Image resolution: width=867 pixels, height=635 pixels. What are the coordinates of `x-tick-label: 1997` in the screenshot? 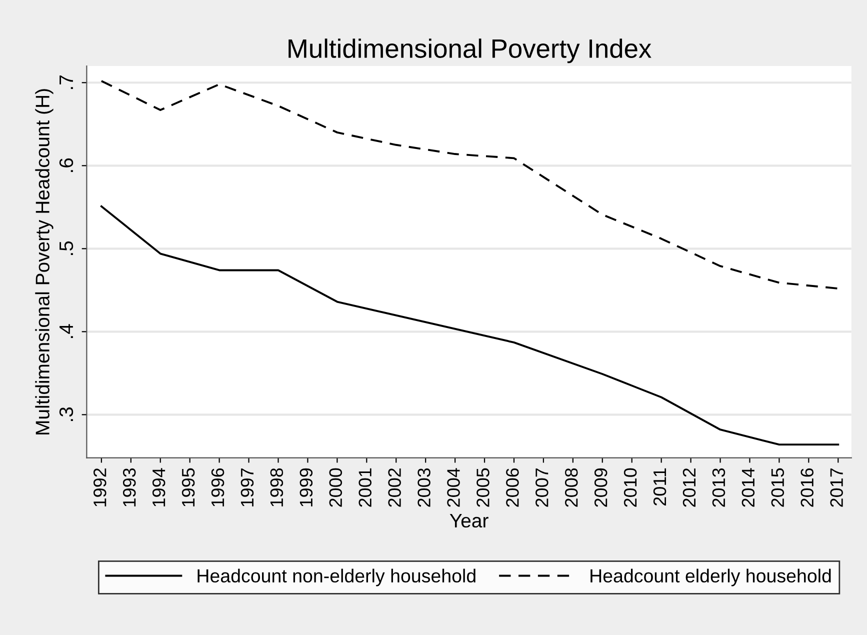 It's located at (247, 487).